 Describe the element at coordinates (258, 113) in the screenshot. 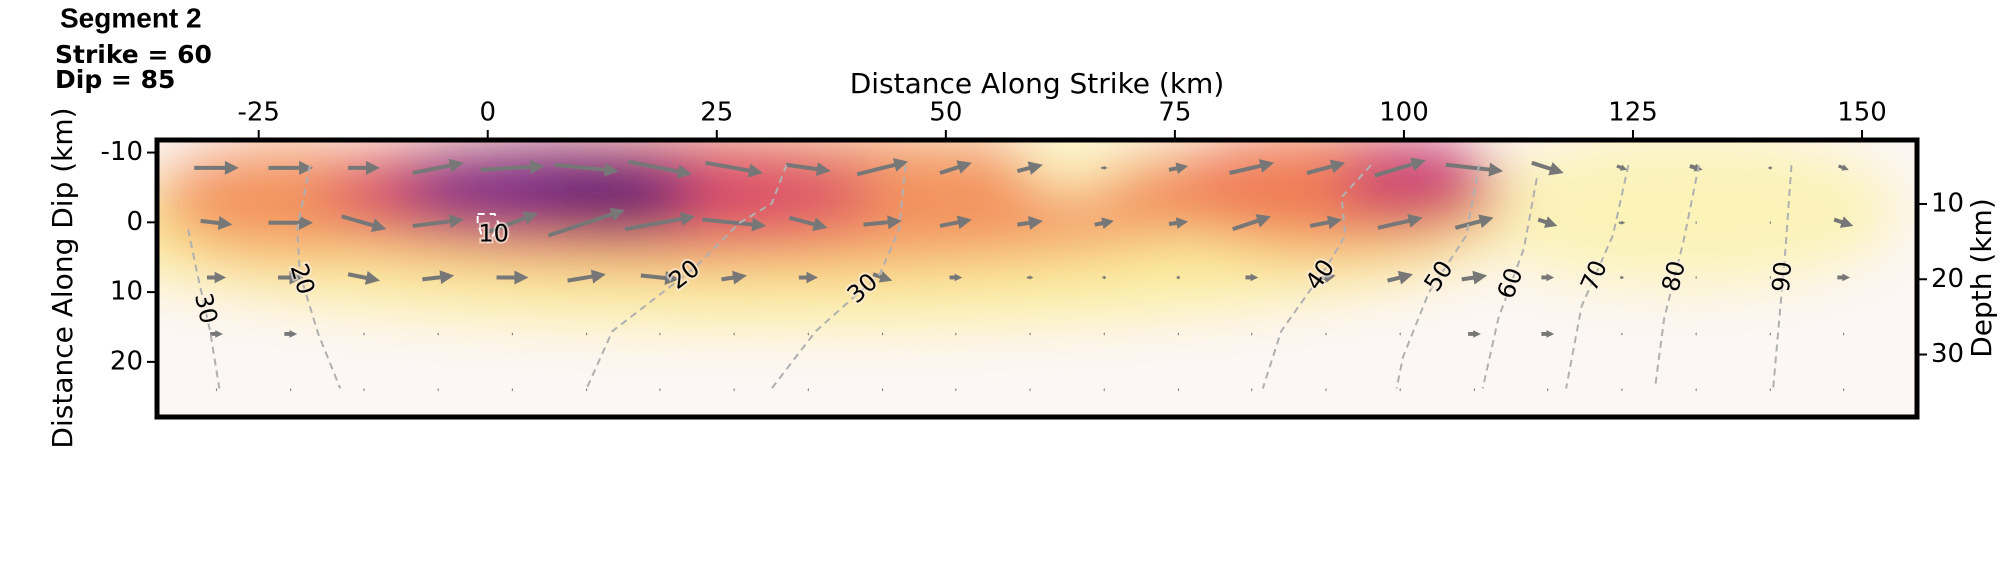

I see `x-tick-label: -25` at that location.